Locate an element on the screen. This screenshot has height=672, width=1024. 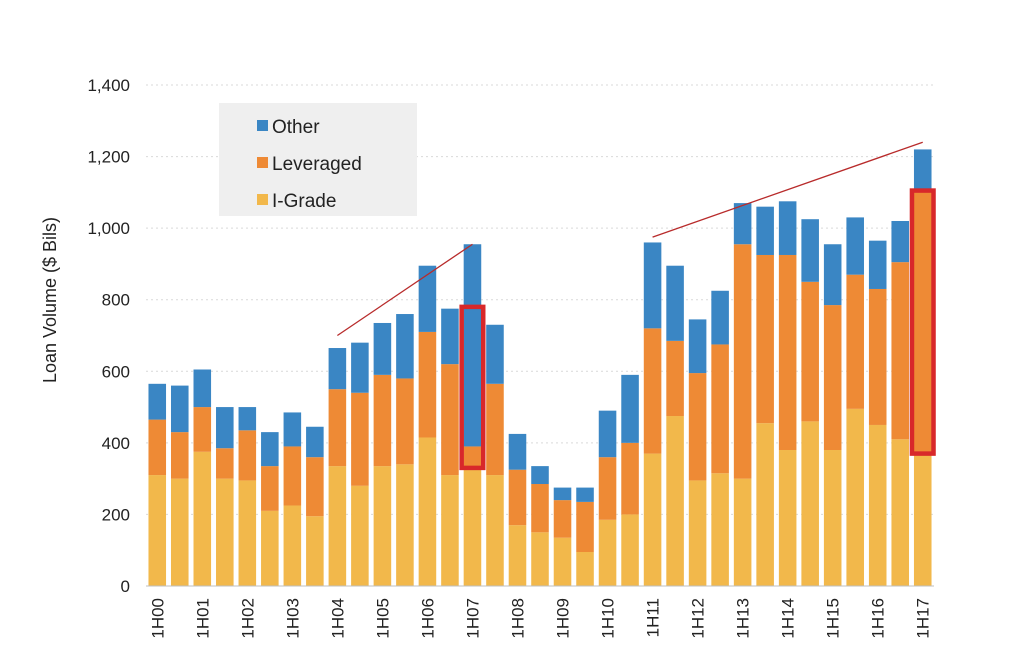
x-tick-label: 1H09 is located at coordinates (563, 618).